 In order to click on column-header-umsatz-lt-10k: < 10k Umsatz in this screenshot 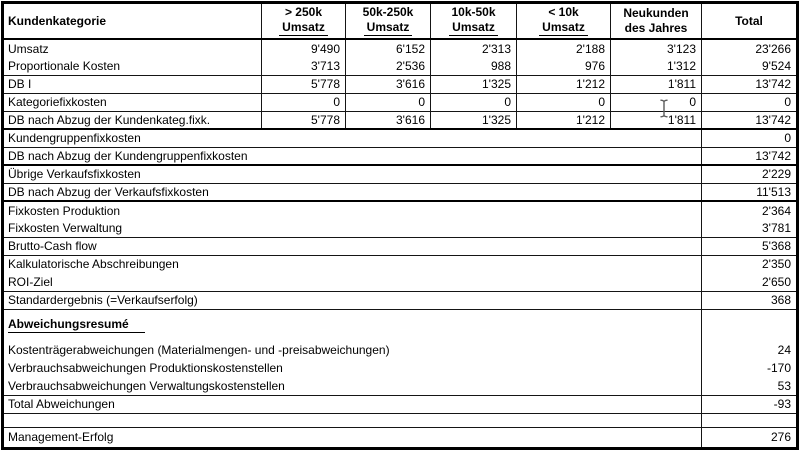, I will do `click(563, 21)`.